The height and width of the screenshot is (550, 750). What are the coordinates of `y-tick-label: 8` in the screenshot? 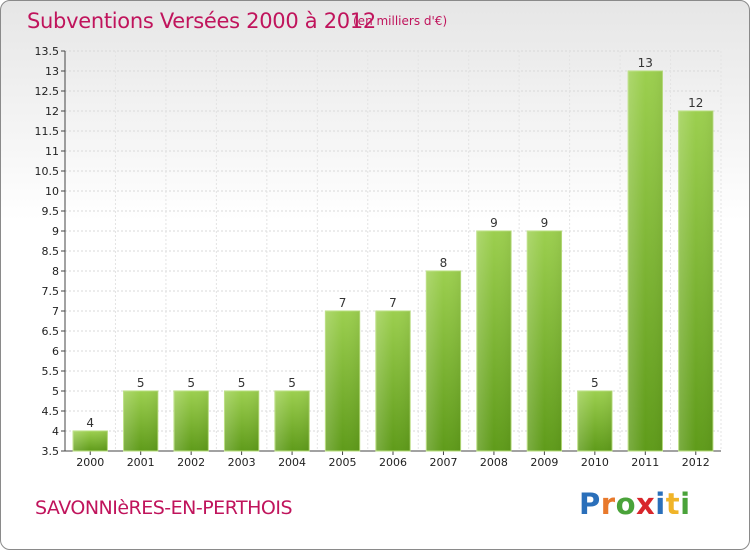 It's located at (55, 271).